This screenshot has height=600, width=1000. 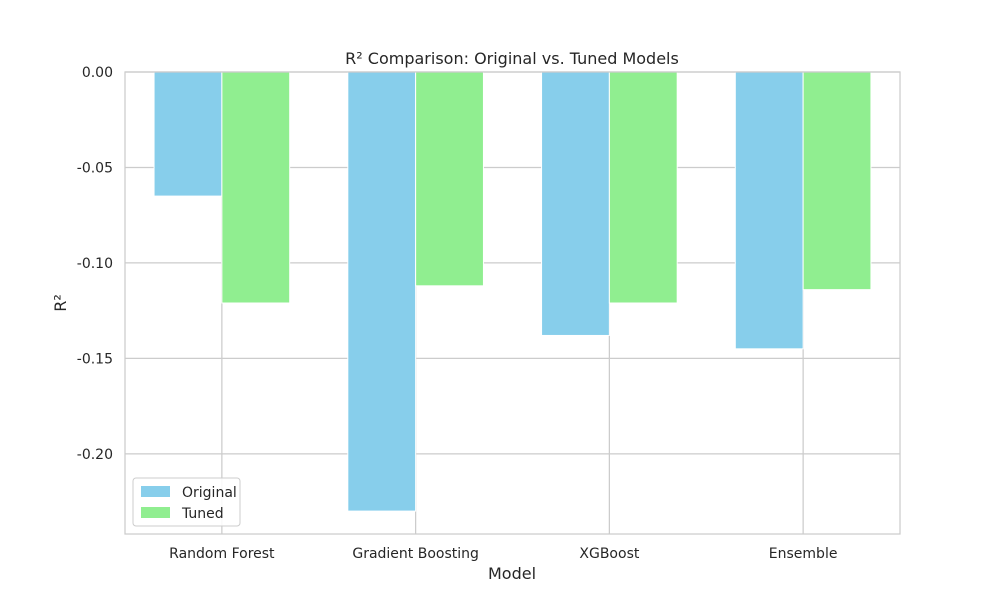 I want to click on bar-tuned-gradient-boosting, so click(x=449, y=179).